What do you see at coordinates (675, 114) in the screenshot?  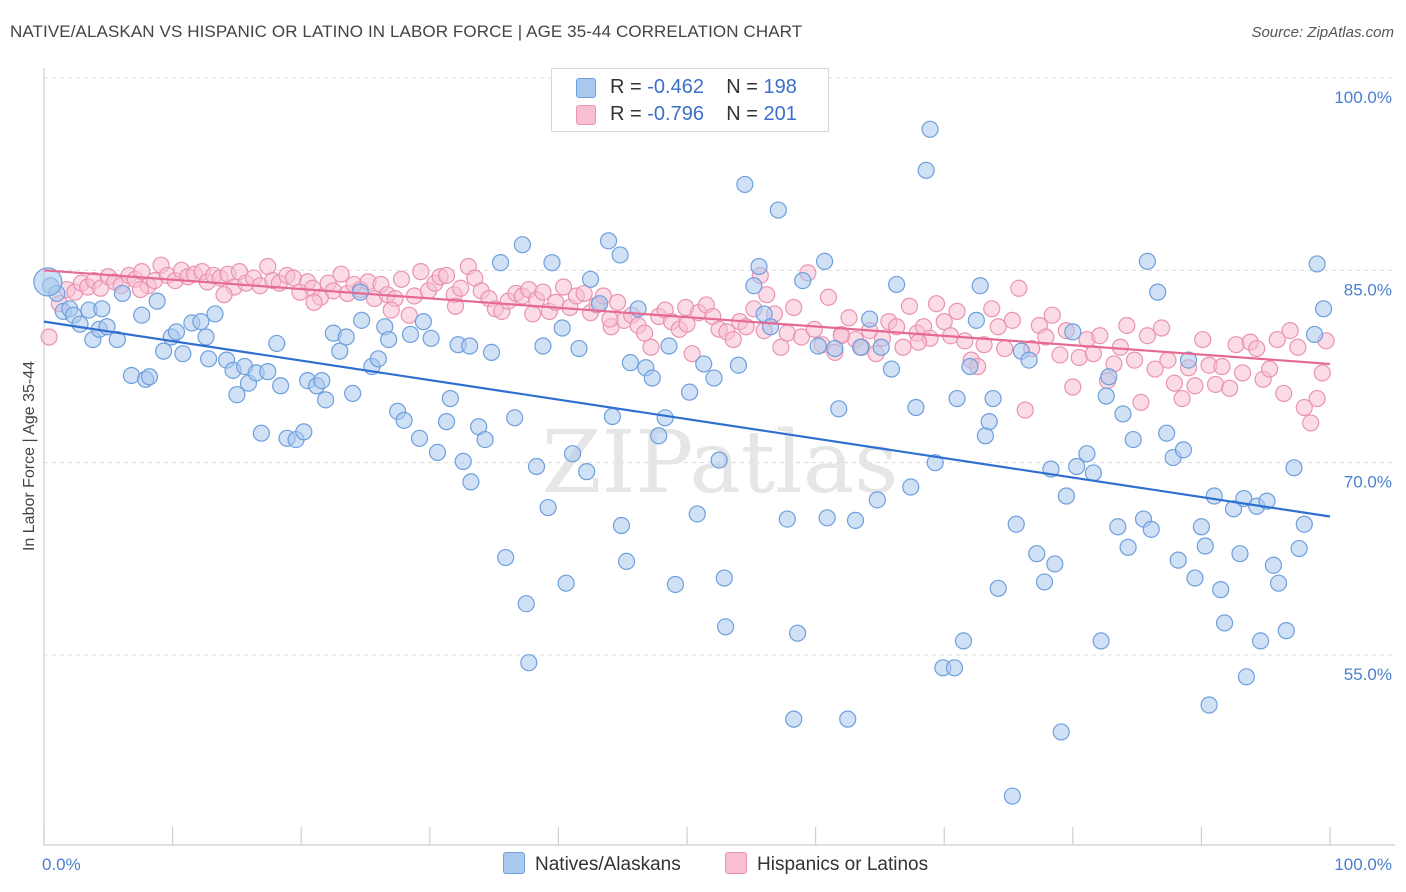 I see `legend-r-value-hispanic: -0.796` at bounding box center [675, 114].